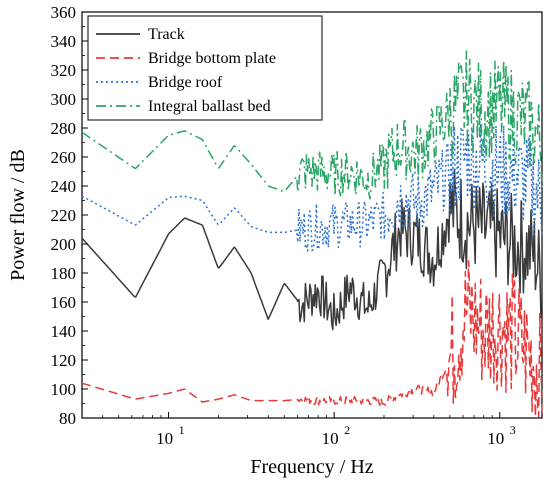 Image resolution: width=550 pixels, height=487 pixels. What do you see at coordinates (64, 99) in the screenshot?
I see `y-tick-label: 300` at bounding box center [64, 99].